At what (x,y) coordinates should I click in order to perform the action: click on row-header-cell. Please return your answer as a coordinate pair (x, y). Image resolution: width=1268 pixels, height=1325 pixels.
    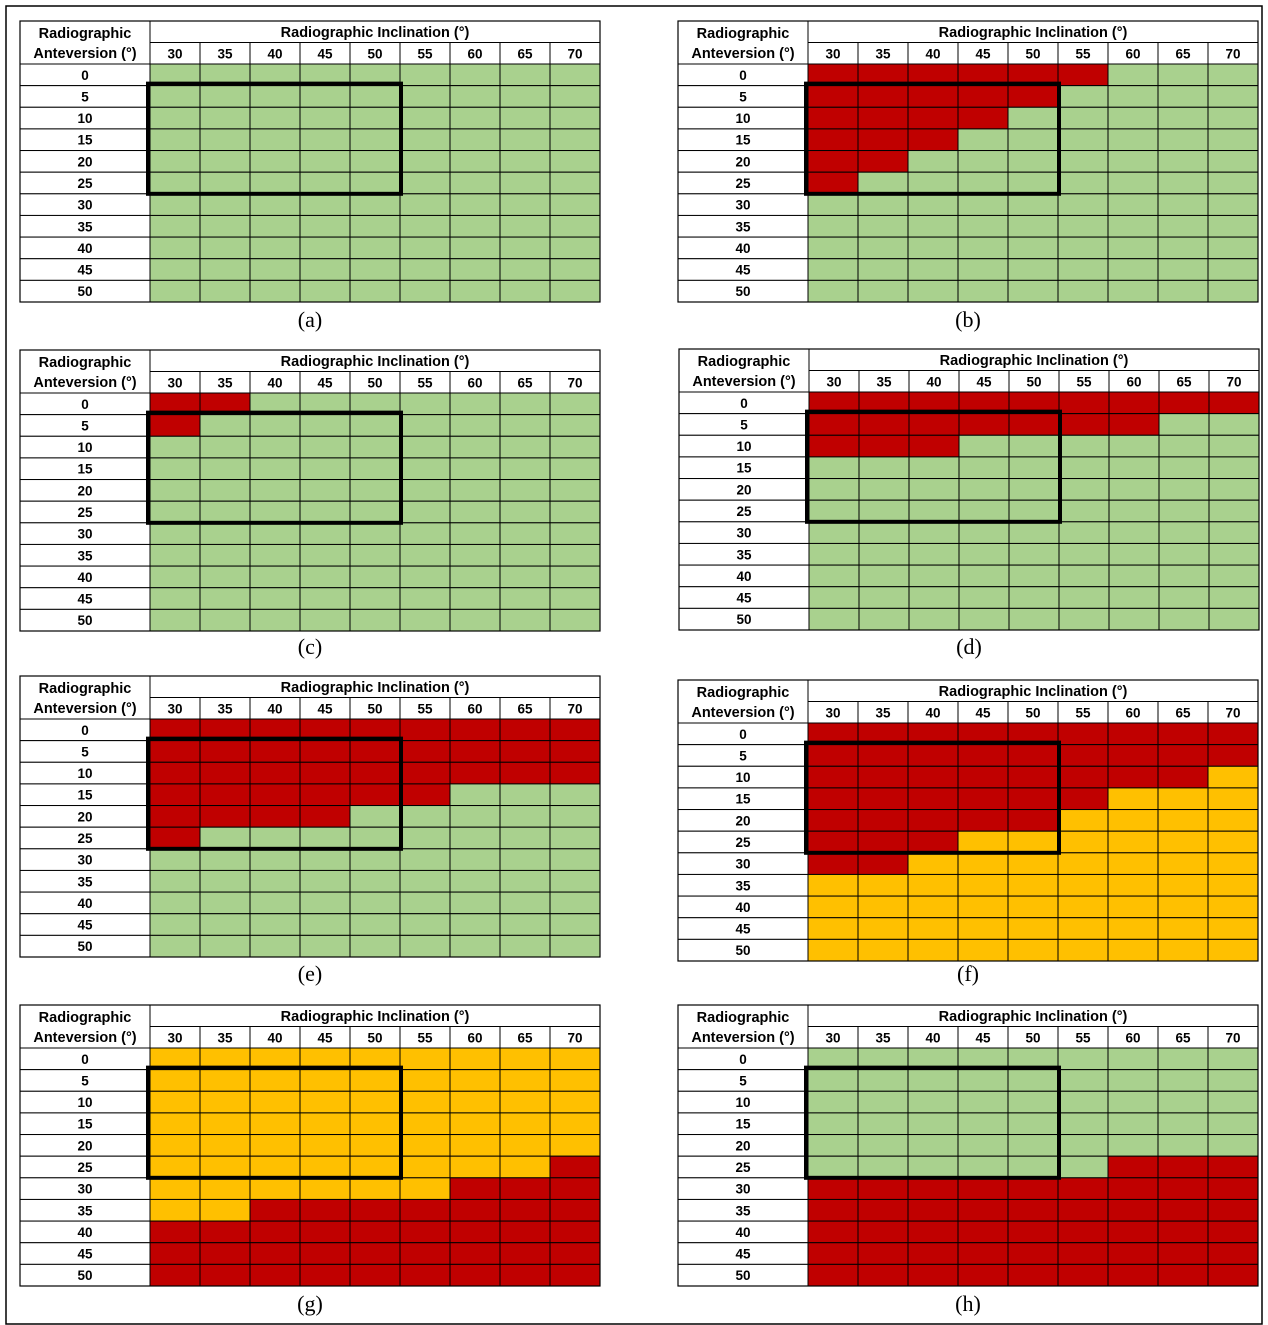
    Looking at the image, I should click on (85, 371).